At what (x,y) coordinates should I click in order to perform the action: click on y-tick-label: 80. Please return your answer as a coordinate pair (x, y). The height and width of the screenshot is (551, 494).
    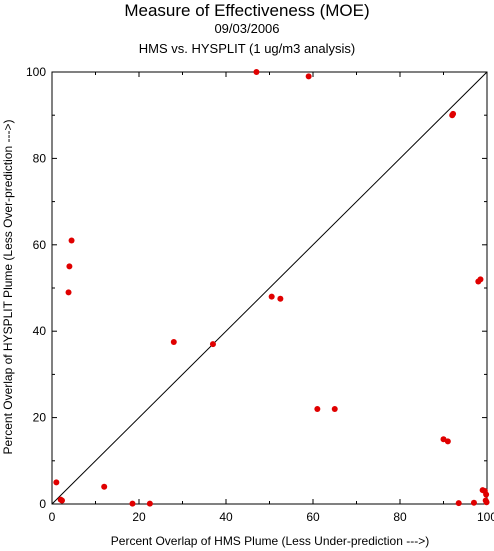
    Looking at the image, I should click on (40, 158).